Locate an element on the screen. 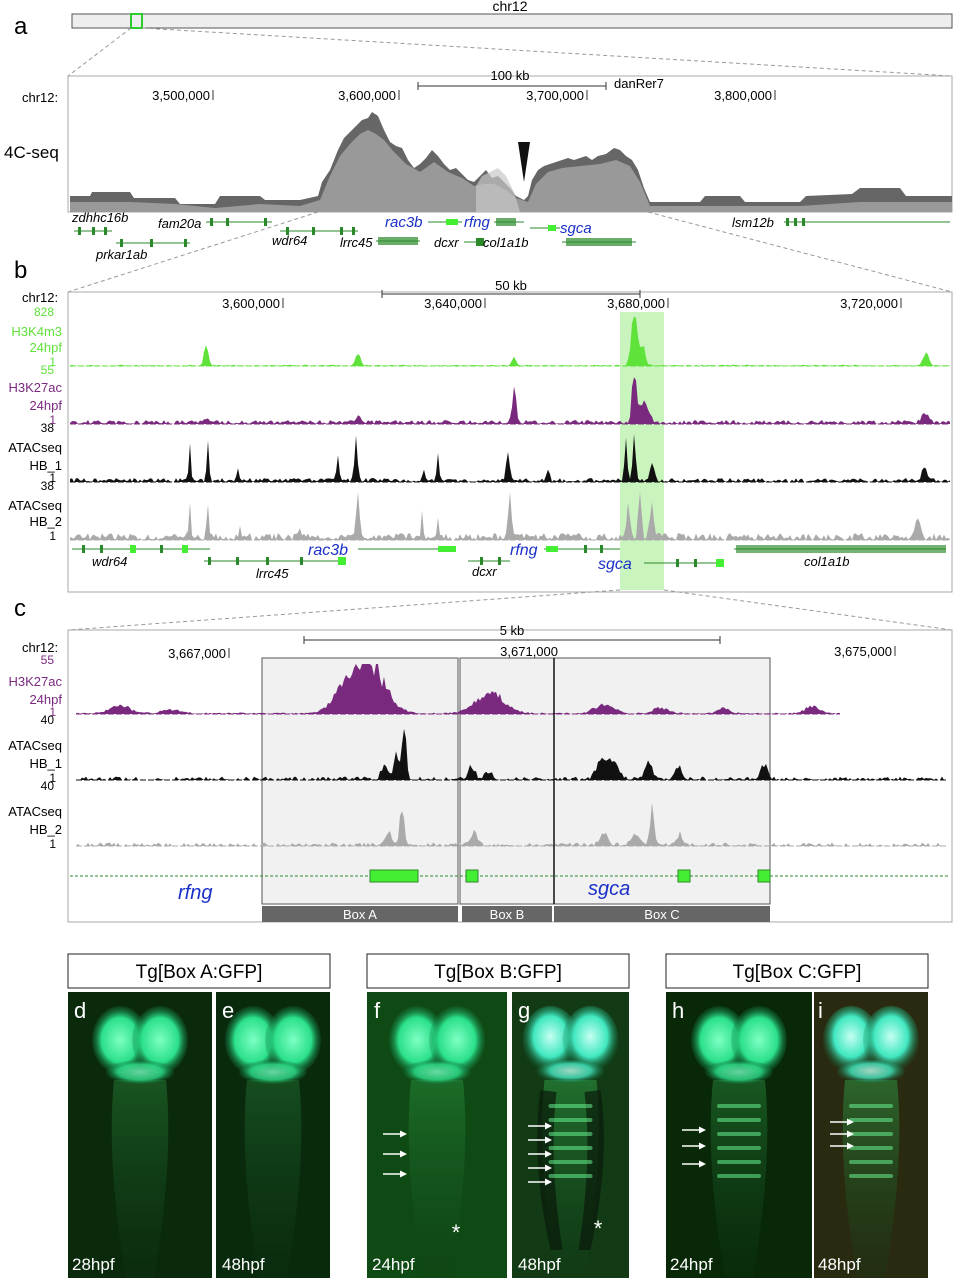 This screenshot has width=960, height=1280. track-atac2-c is located at coordinates (511, 824).